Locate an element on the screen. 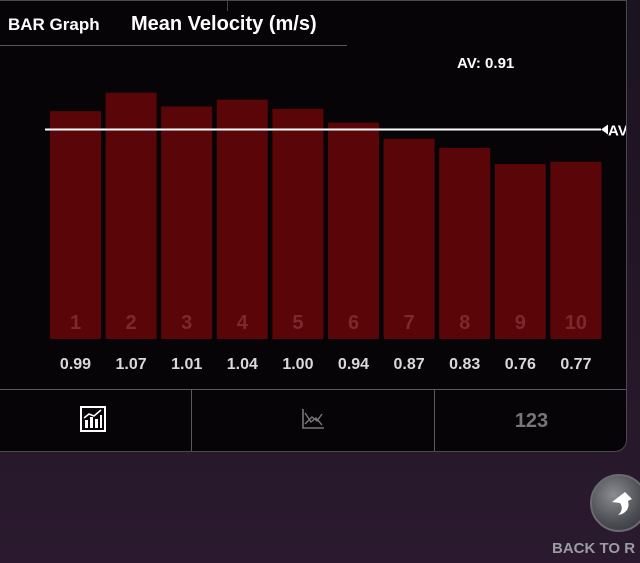  back-button-label: BACK TO R is located at coordinates (594, 548).